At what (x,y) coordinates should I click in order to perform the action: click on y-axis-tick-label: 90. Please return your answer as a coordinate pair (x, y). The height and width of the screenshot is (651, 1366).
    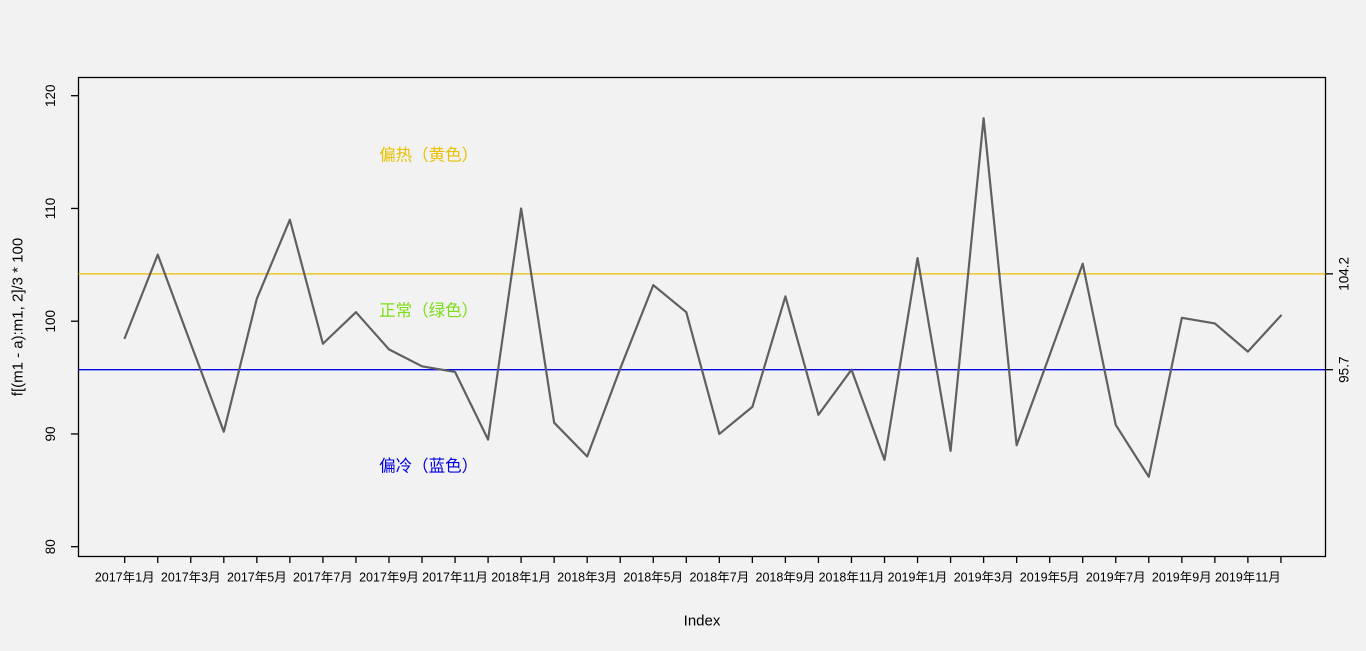
    Looking at the image, I should click on (50, 433).